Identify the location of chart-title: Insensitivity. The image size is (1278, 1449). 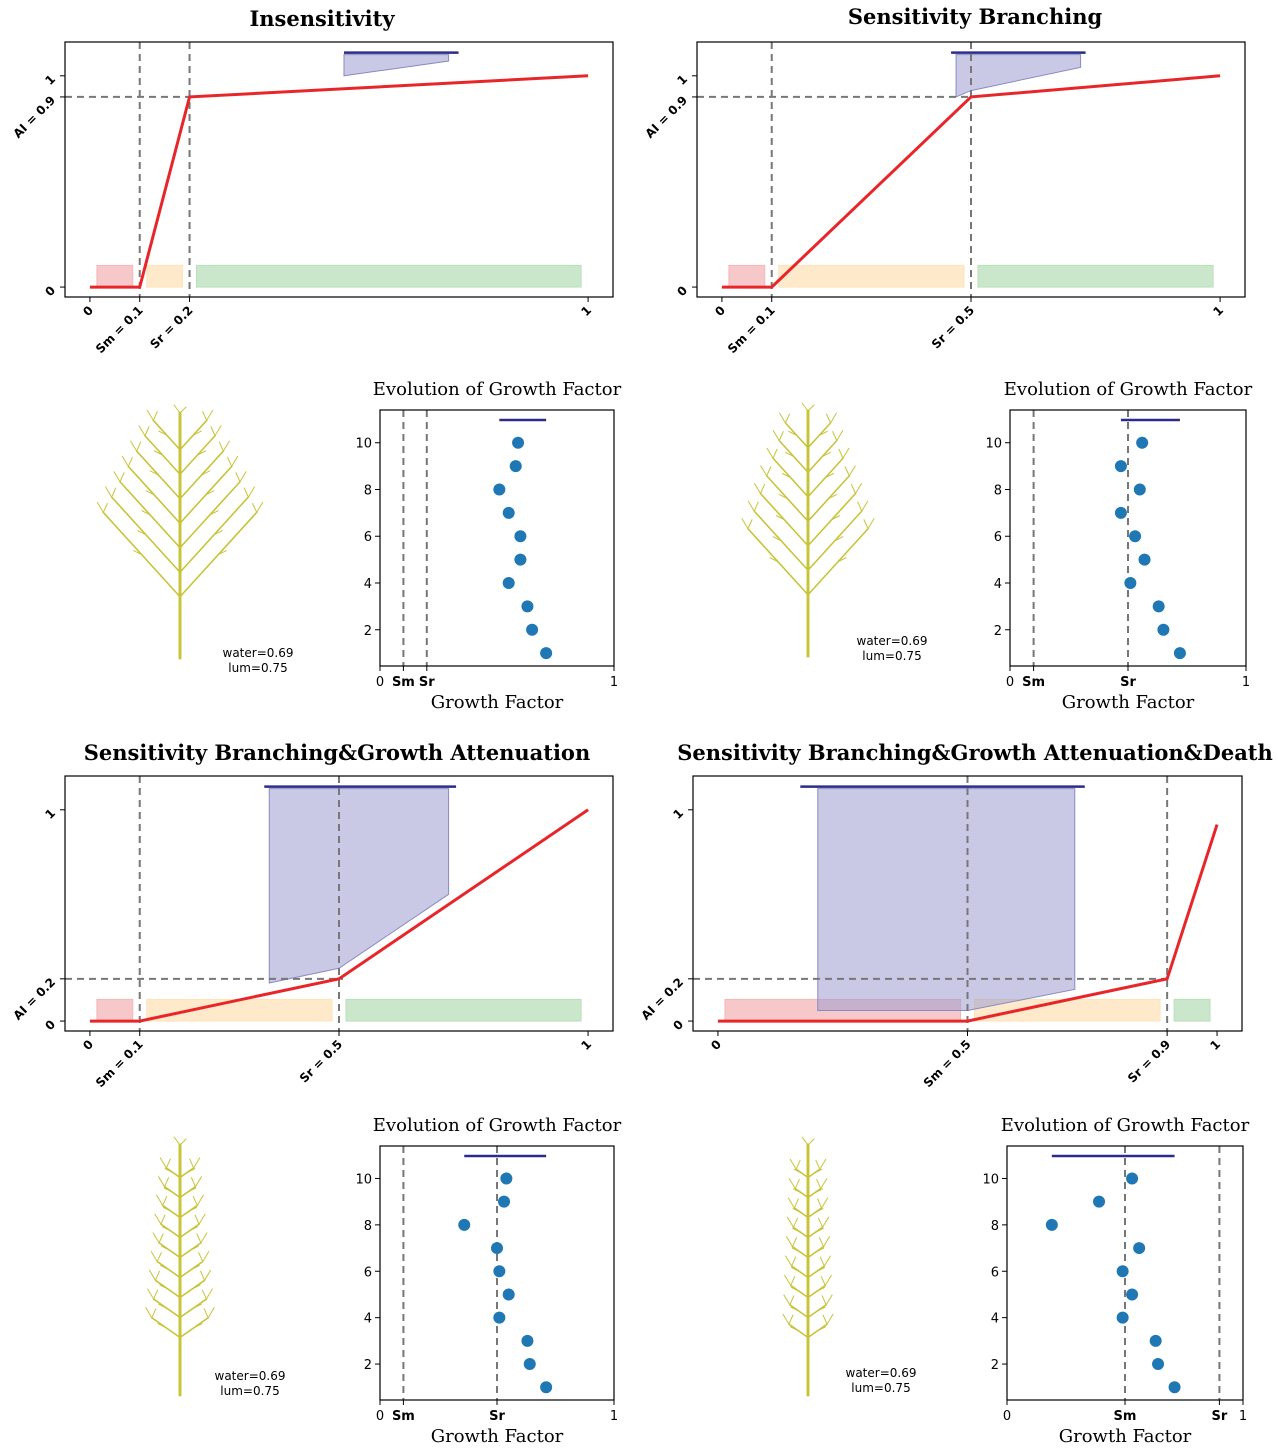
(322, 18).